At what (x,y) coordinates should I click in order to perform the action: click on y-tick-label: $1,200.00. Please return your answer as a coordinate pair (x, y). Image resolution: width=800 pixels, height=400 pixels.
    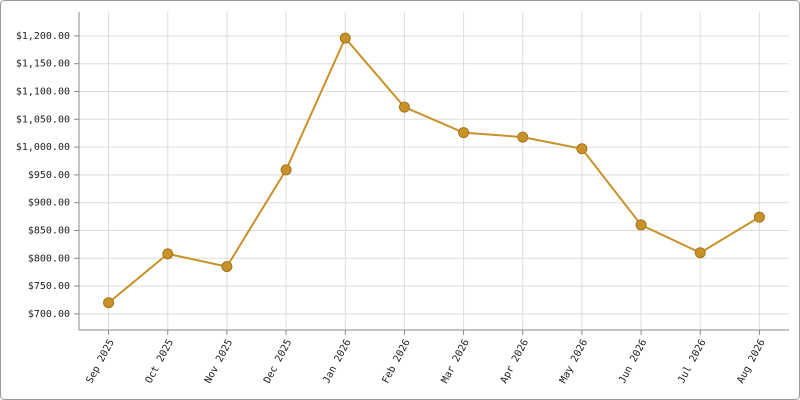
    Looking at the image, I should click on (43, 36).